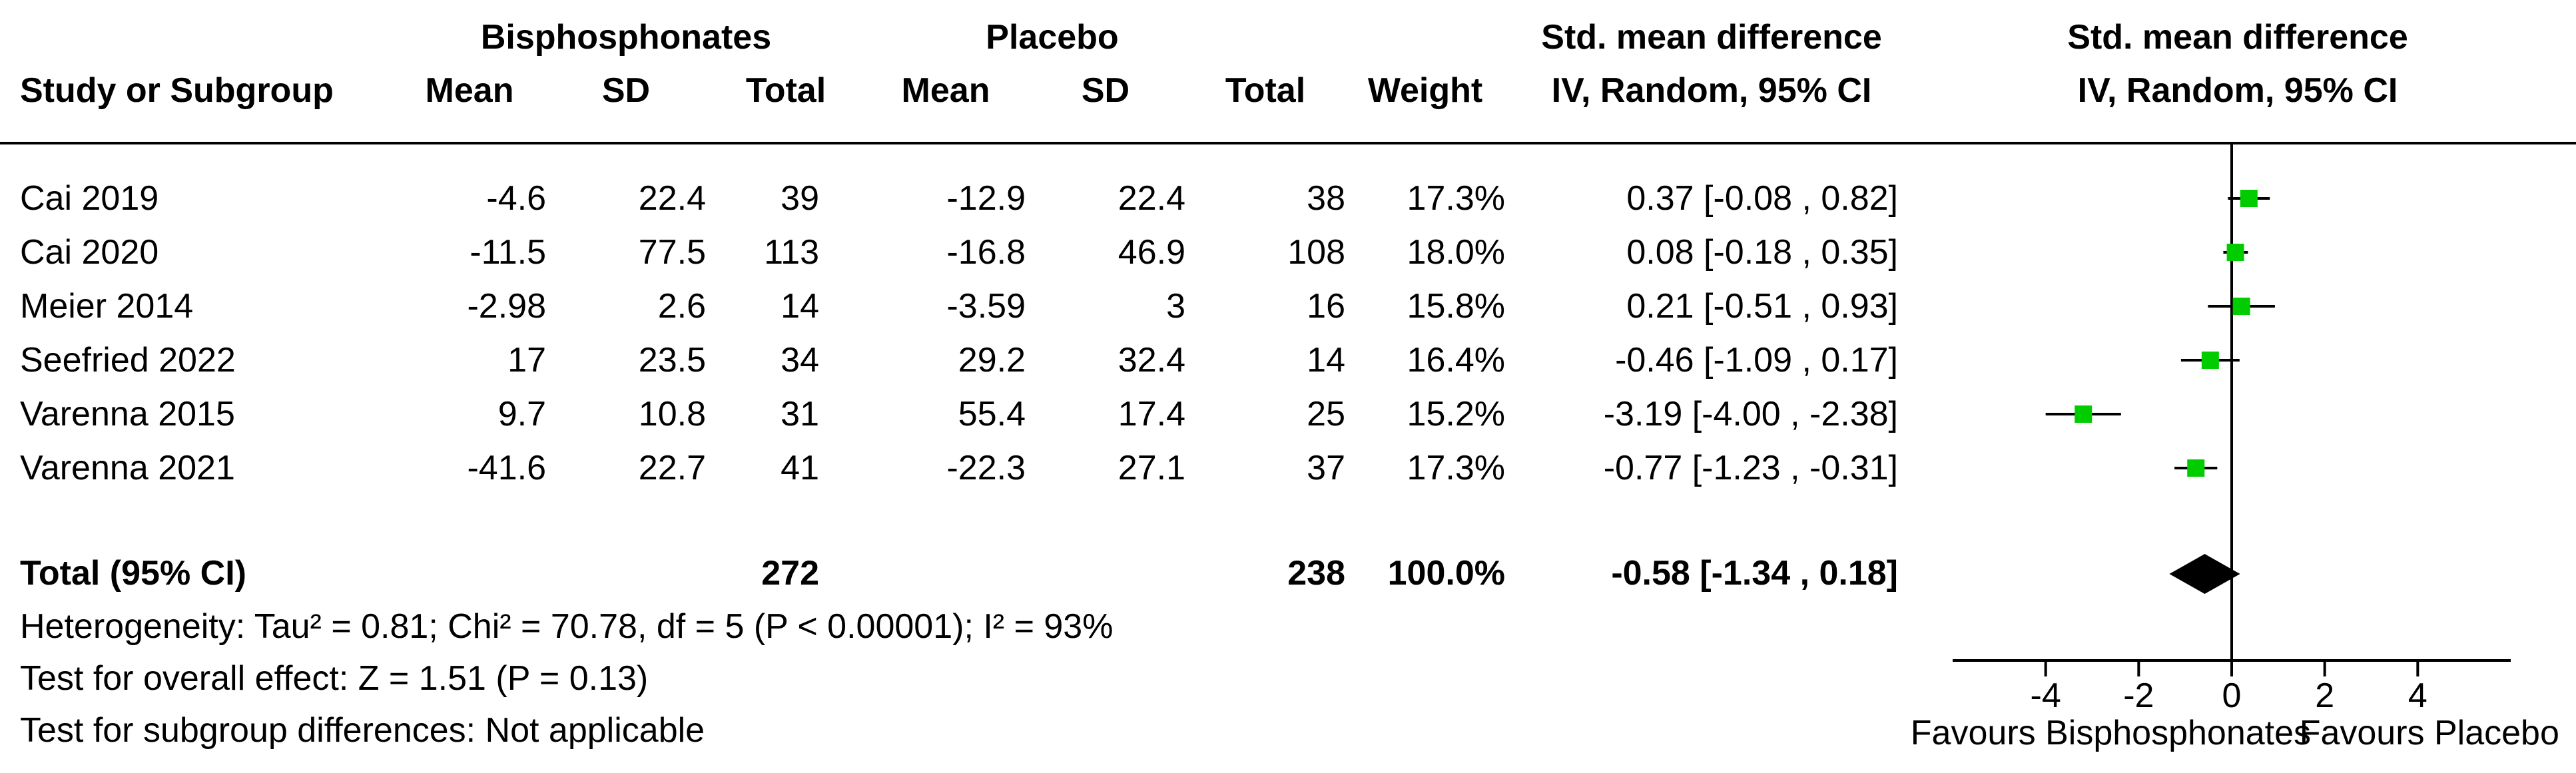  I want to click on favours-right-label: Favours Placebo, so click(2429, 733).